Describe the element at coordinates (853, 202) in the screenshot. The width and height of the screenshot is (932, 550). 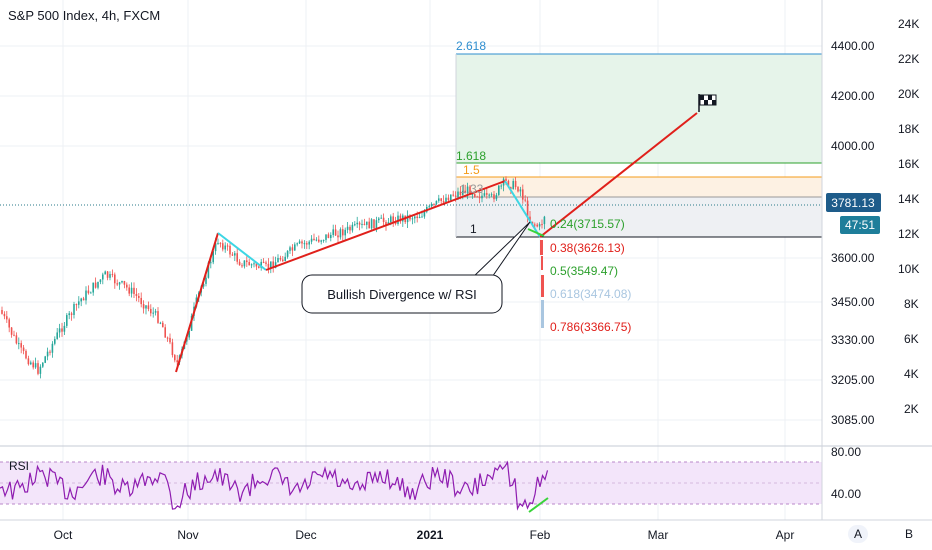
I see `last-price-tag` at that location.